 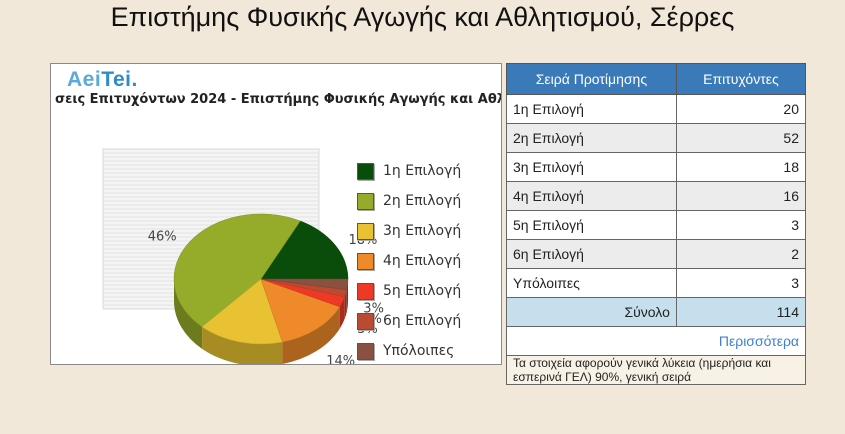 I want to click on legend-item: 5η Επιλογή, so click(x=409, y=291).